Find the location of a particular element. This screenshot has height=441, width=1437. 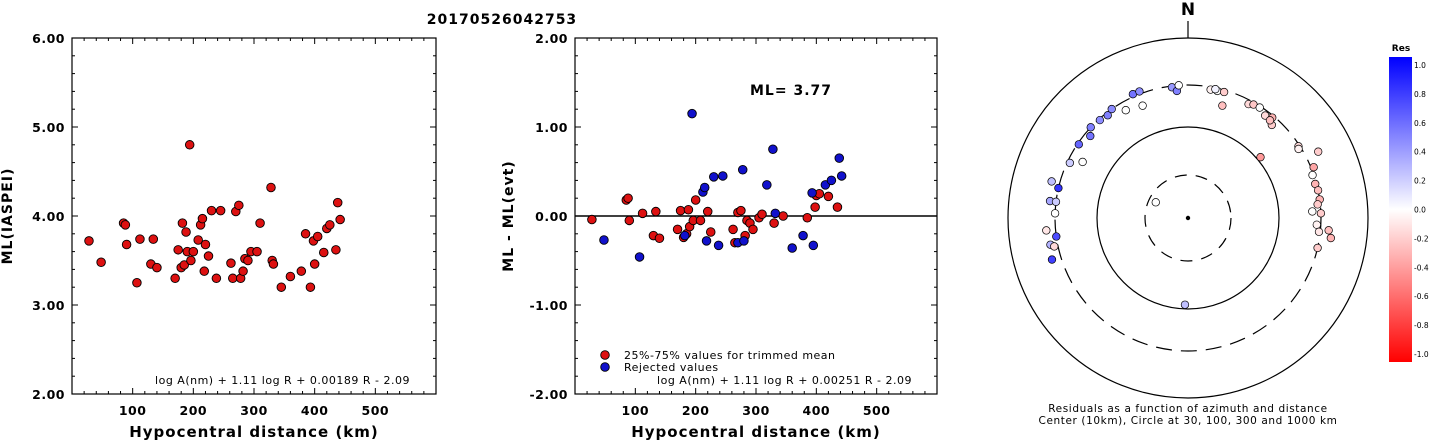

colorbar-tick-label: -0.6 is located at coordinates (1421, 296).